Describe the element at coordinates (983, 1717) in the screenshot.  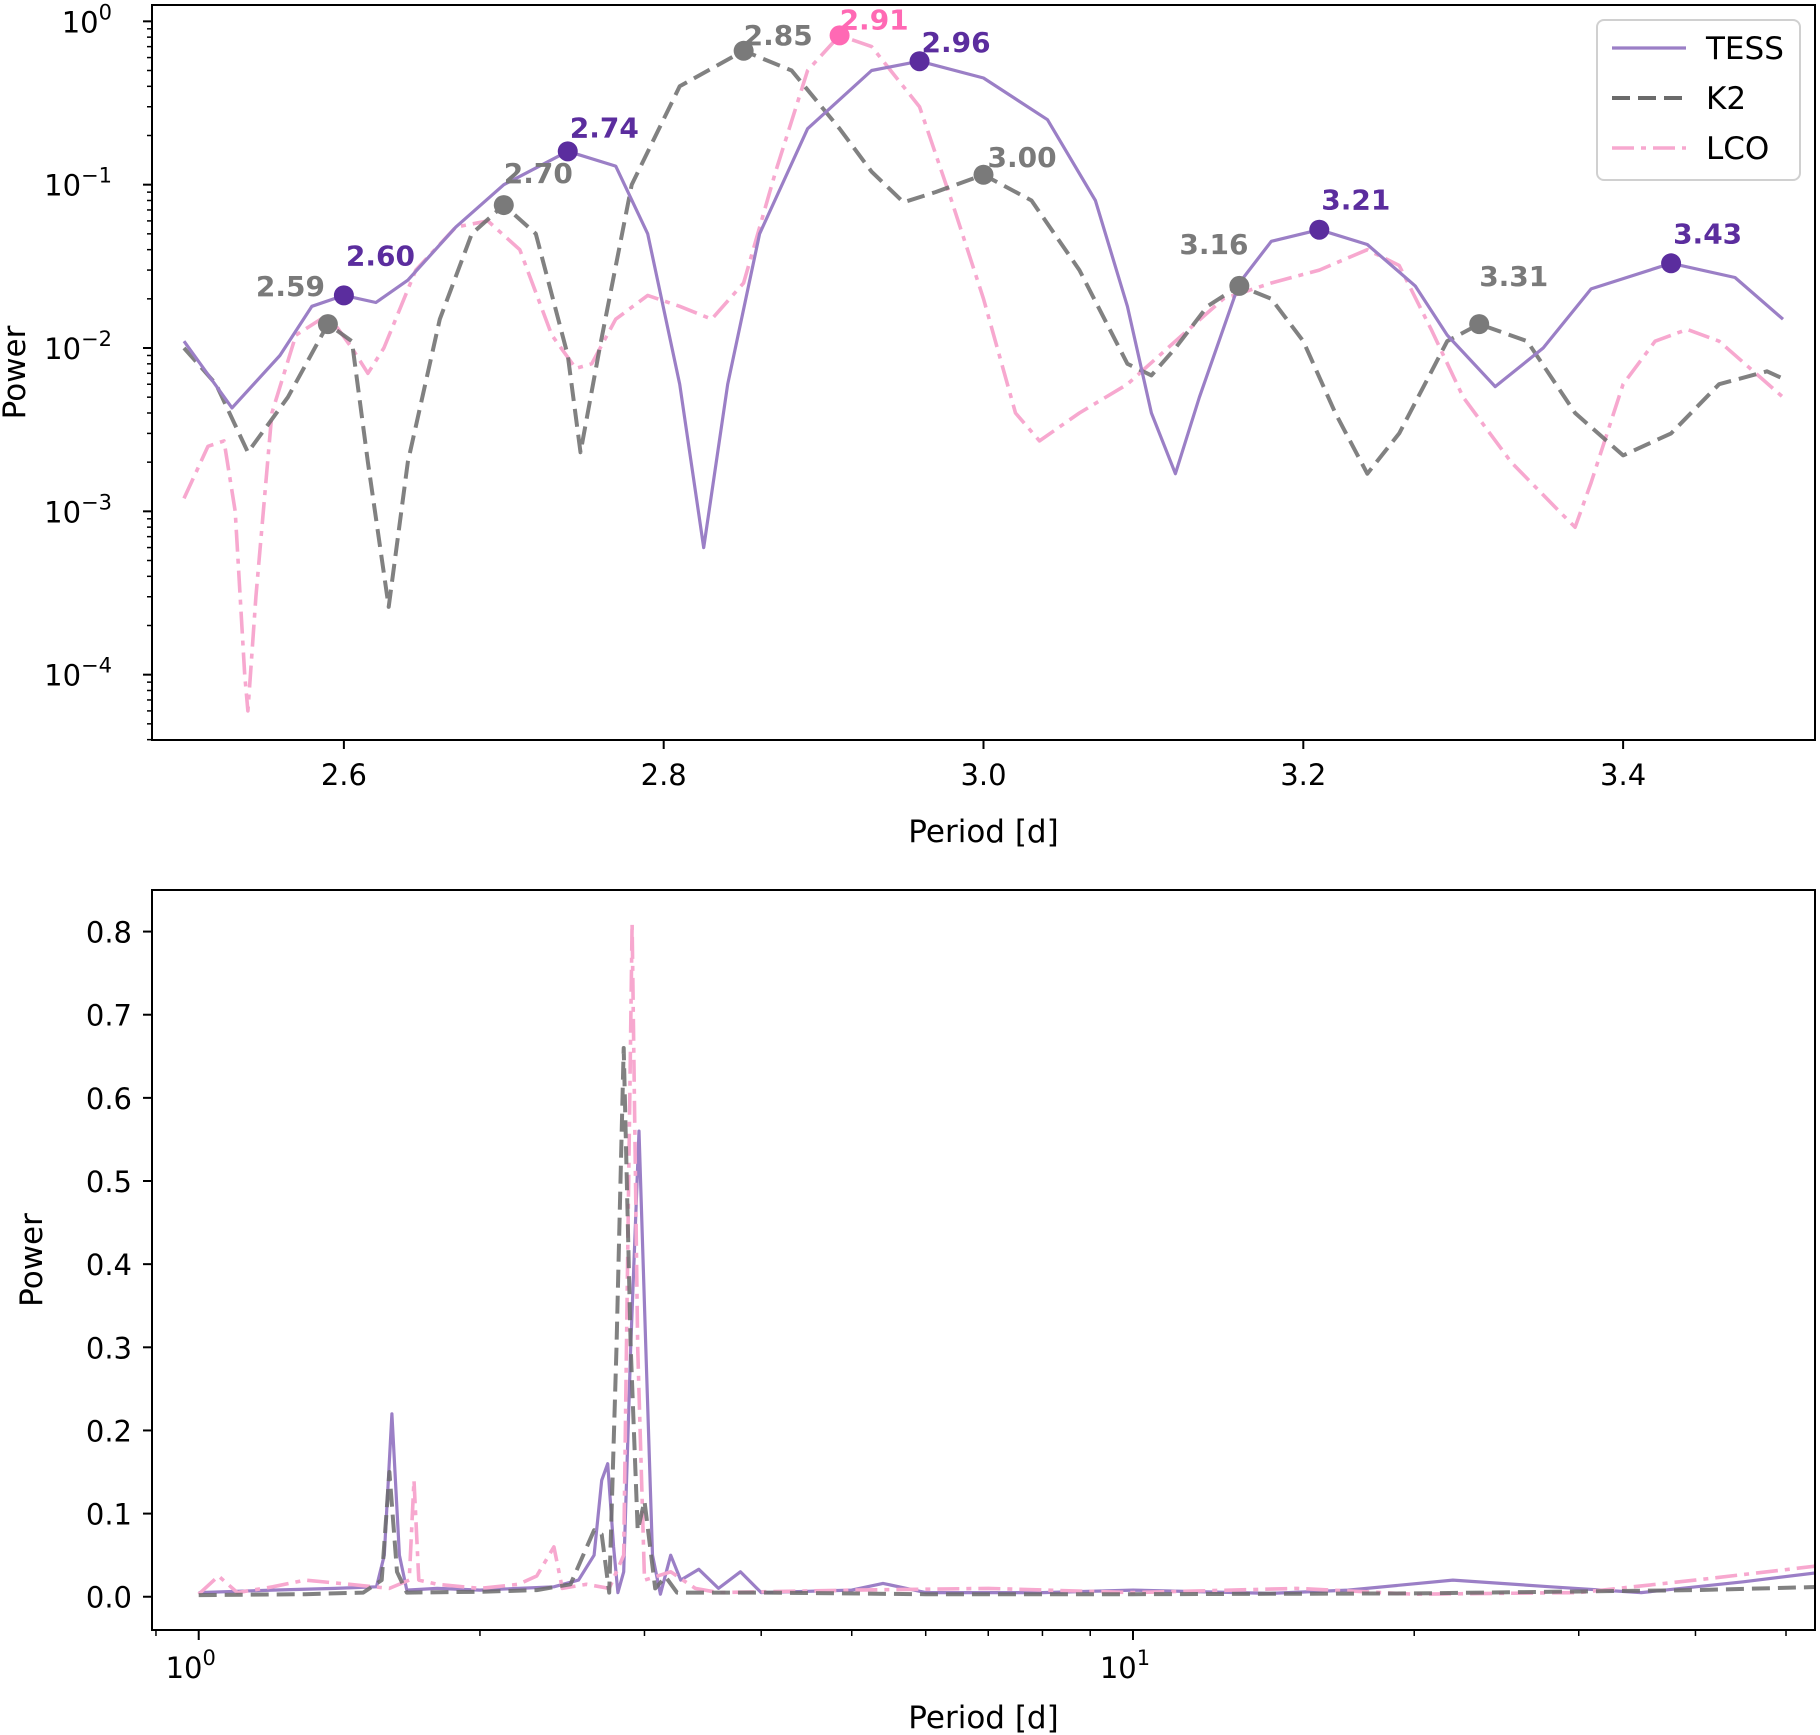
I see `bottom-x-axis-label: Period [d]` at that location.